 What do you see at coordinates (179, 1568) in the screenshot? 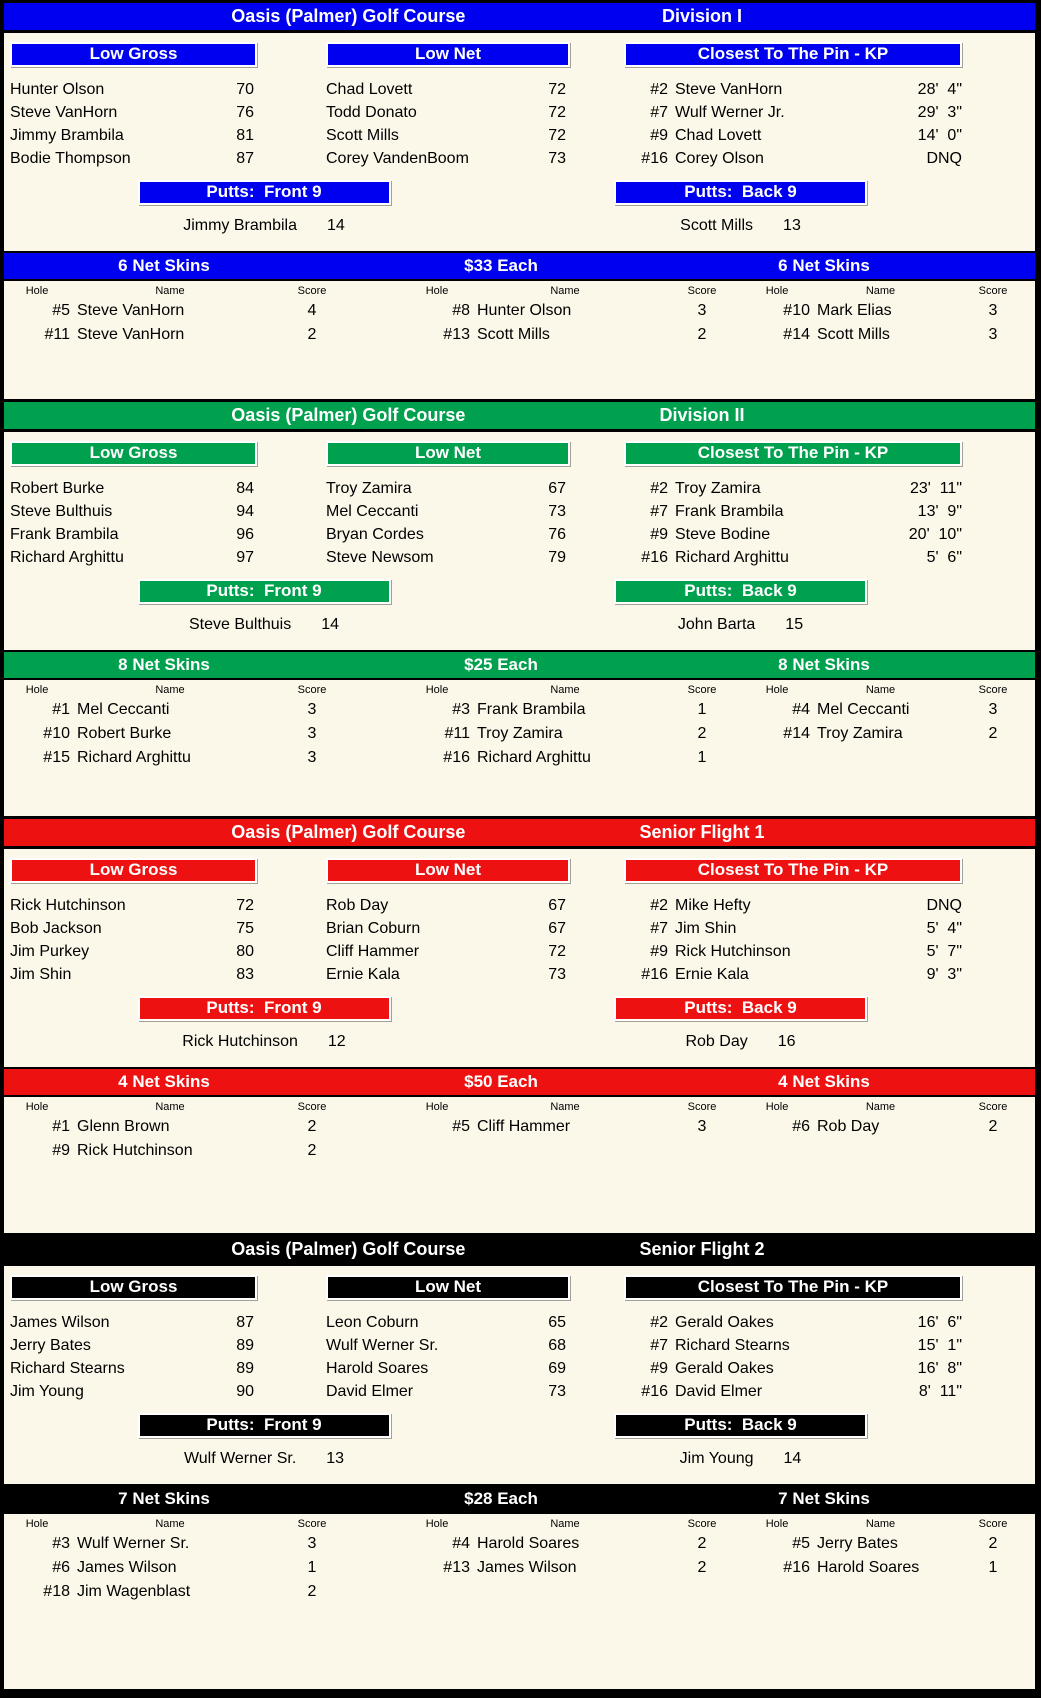
I see `skin-row: #6 James Wilson 1` at bounding box center [179, 1568].